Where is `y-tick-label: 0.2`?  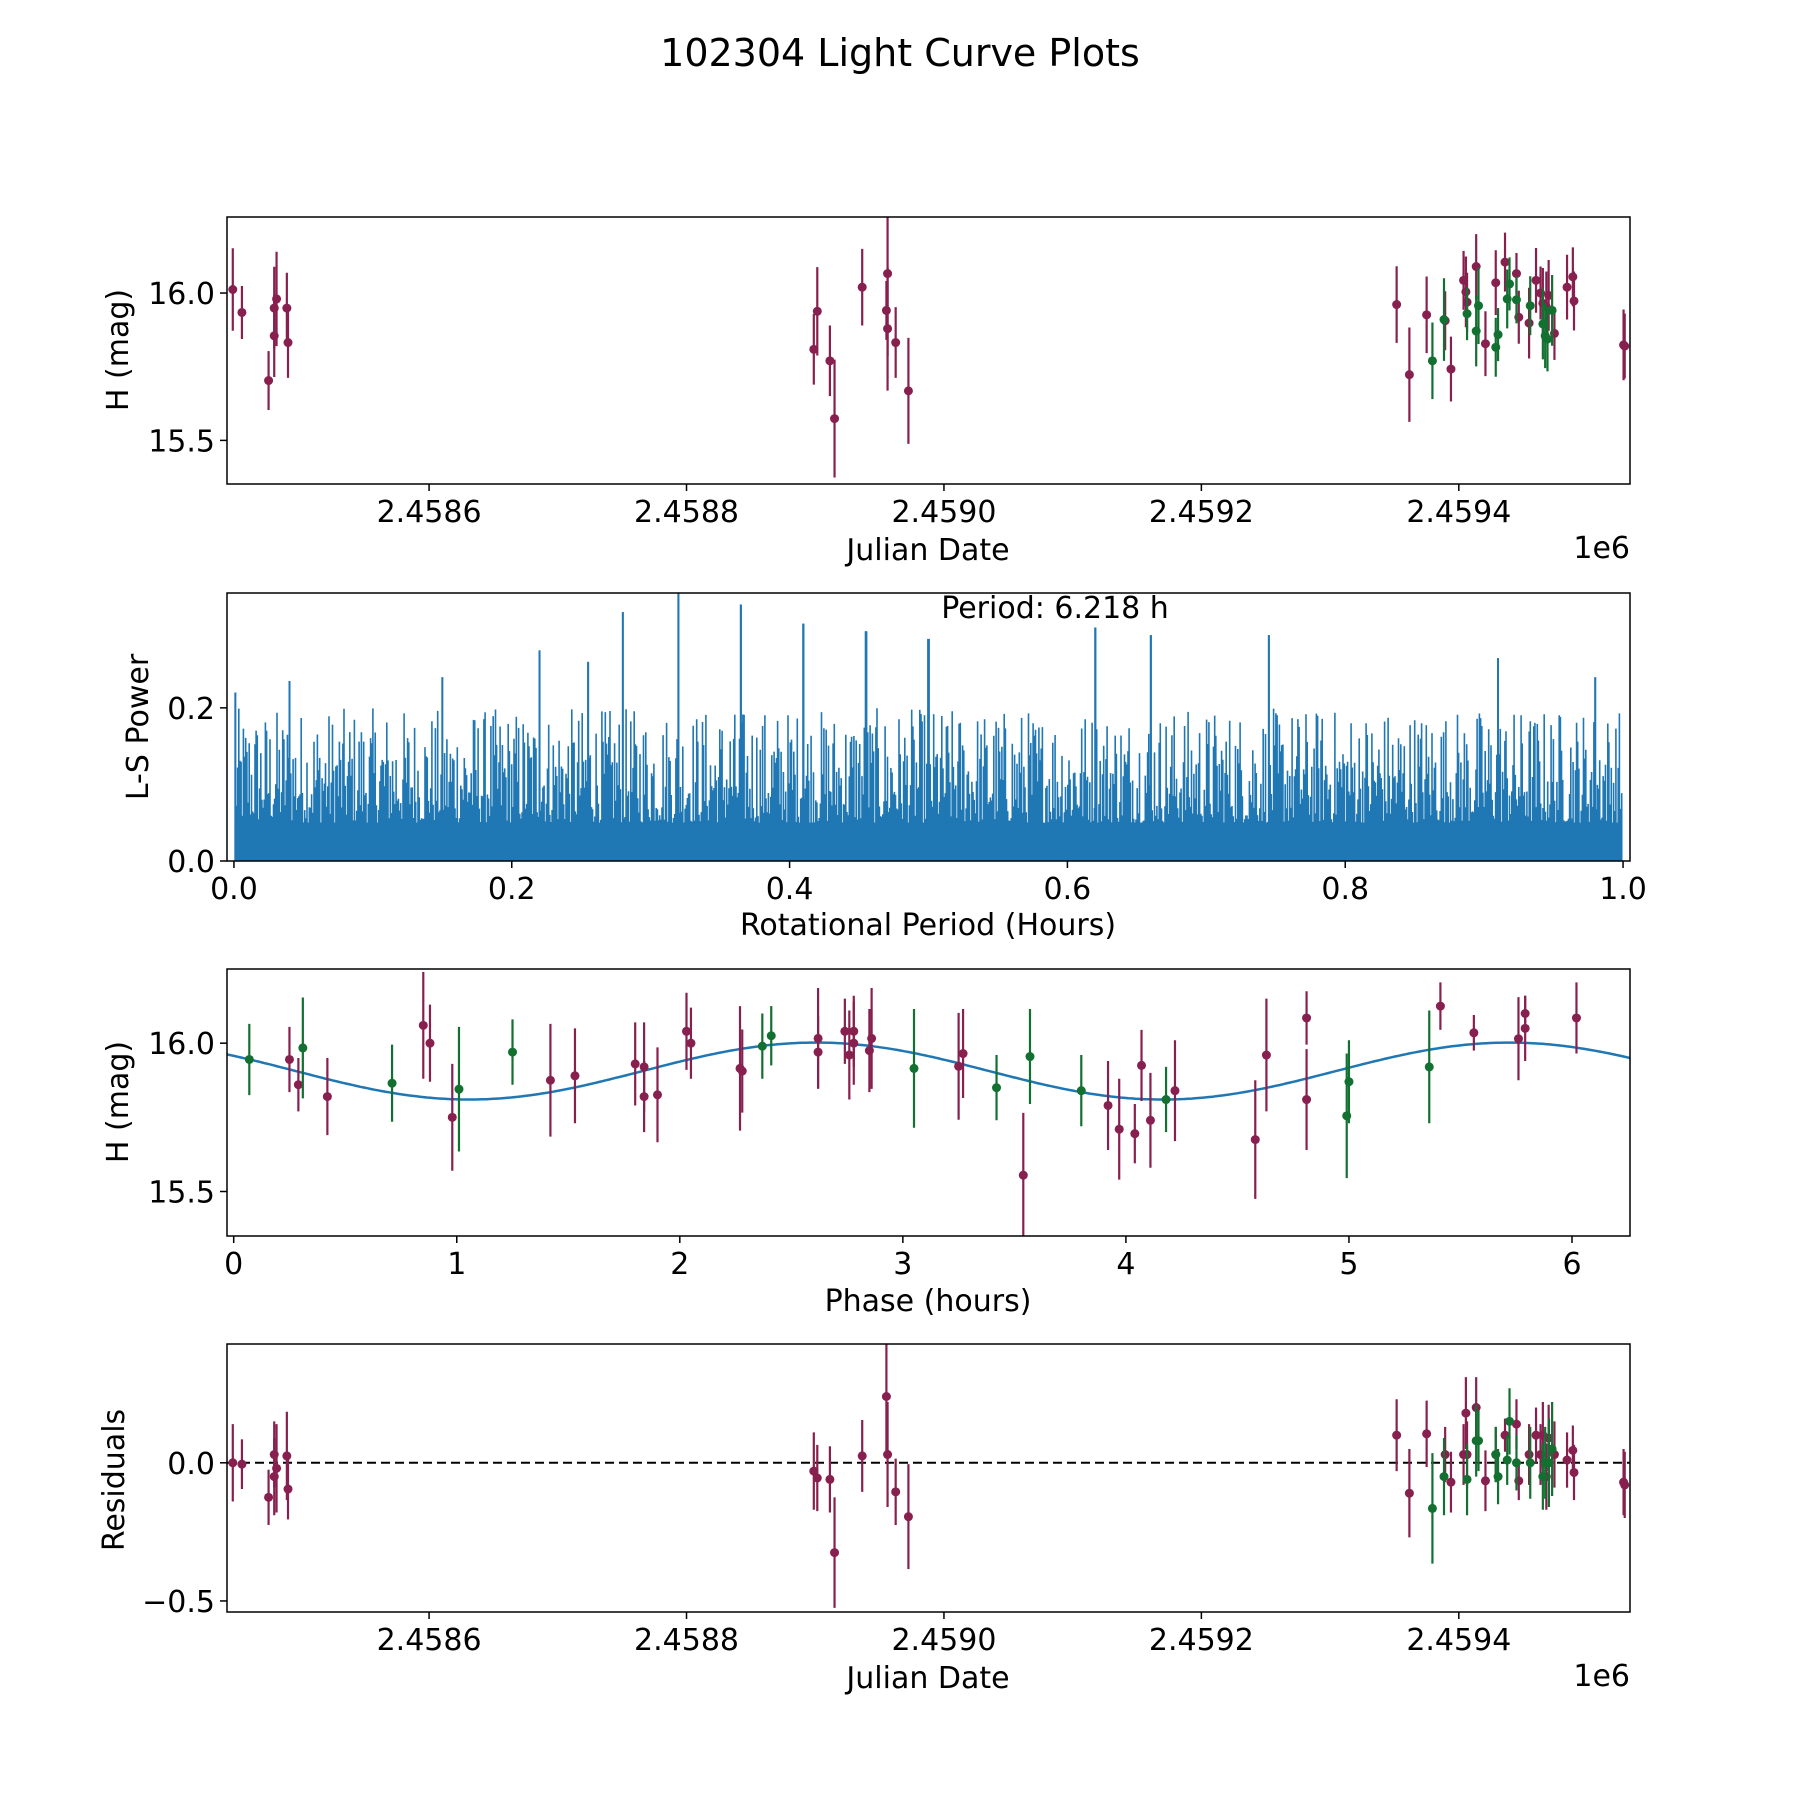 y-tick-label: 0.2 is located at coordinates (191, 709).